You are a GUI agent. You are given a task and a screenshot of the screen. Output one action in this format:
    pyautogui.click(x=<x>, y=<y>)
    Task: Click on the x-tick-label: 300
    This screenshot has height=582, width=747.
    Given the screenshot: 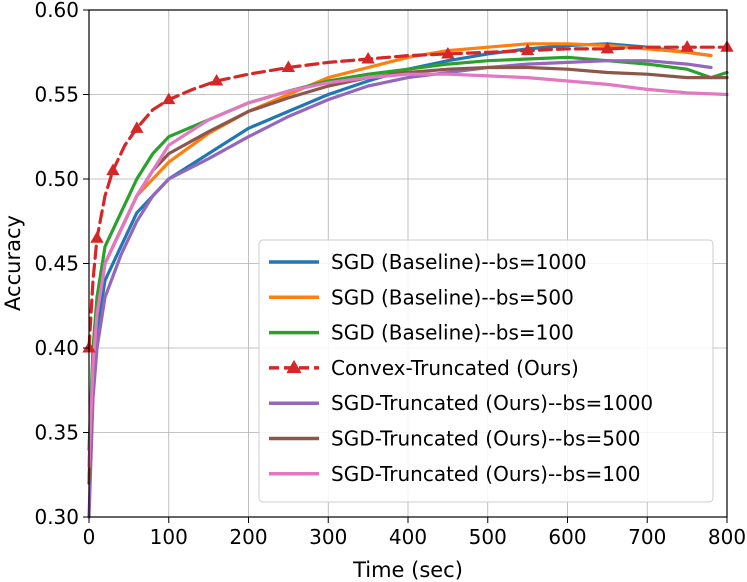 What is the action you would take?
    pyautogui.click(x=328, y=537)
    